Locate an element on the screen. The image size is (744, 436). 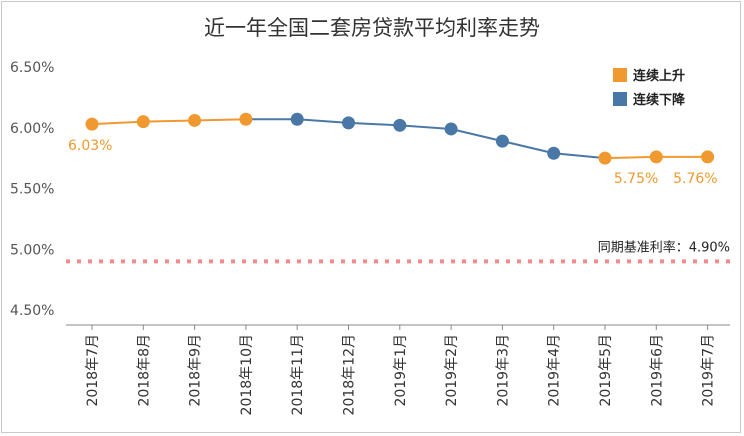
series-line is located at coordinates (399, 139).